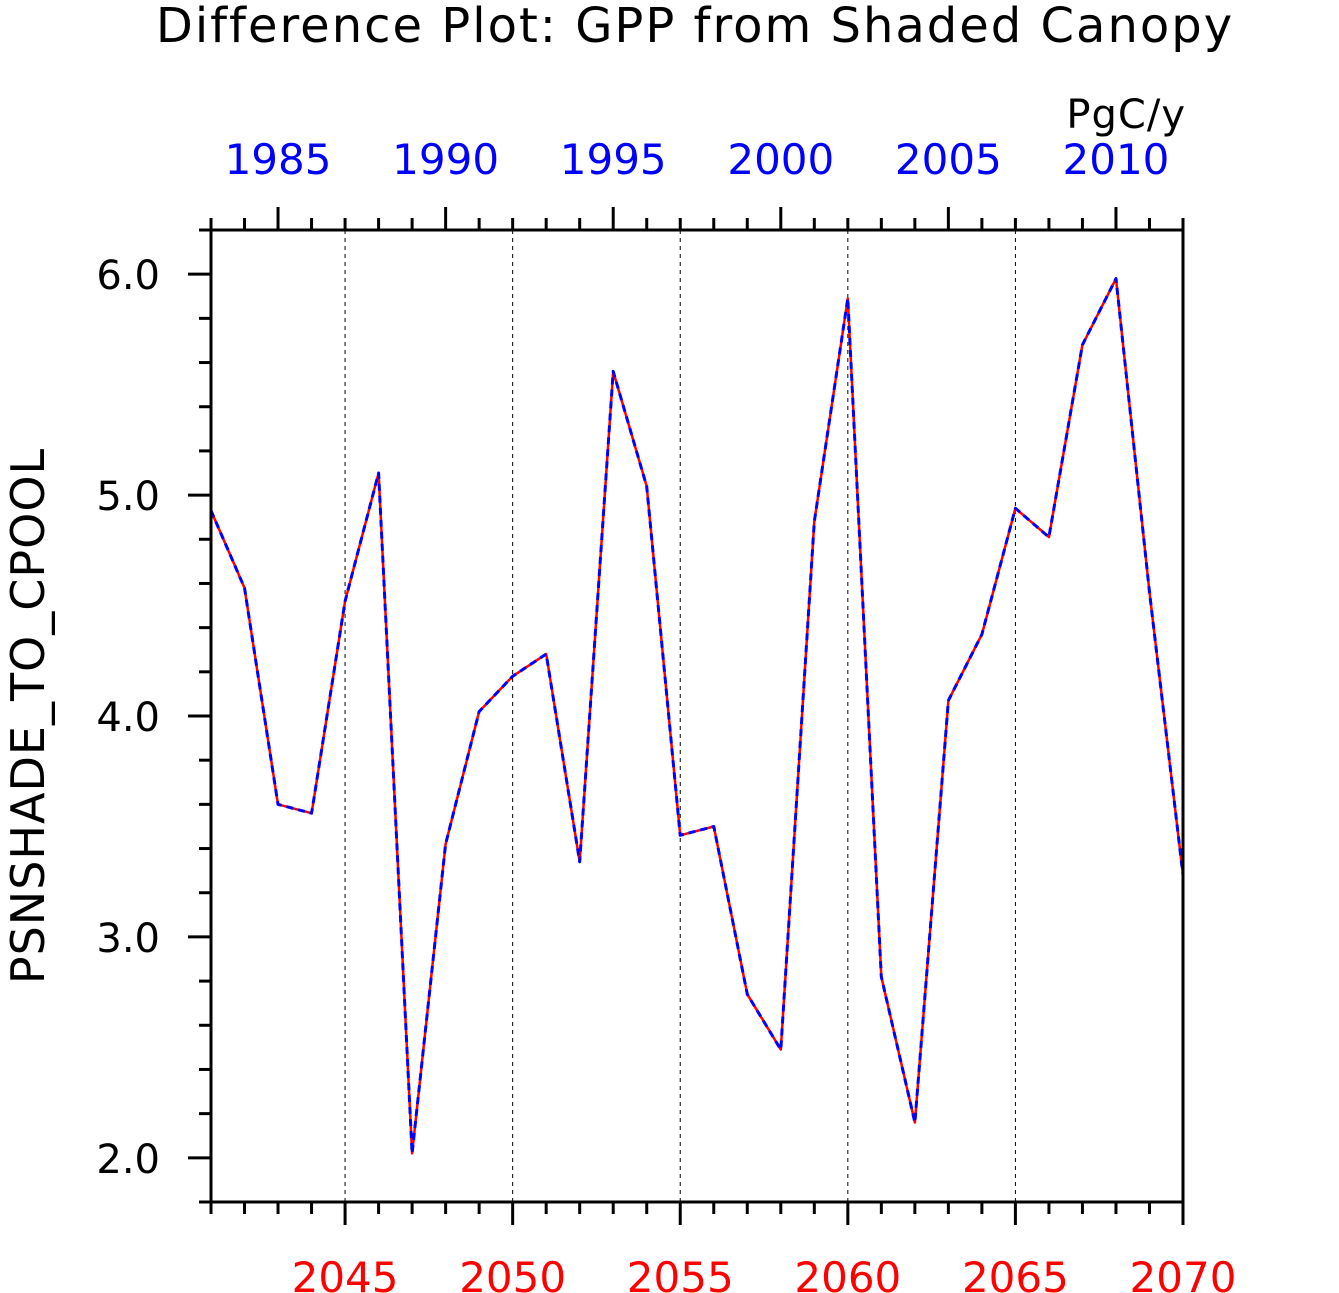  Describe the element at coordinates (128, 497) in the screenshot. I see `y-tick-label-5.0: 5.0` at that location.